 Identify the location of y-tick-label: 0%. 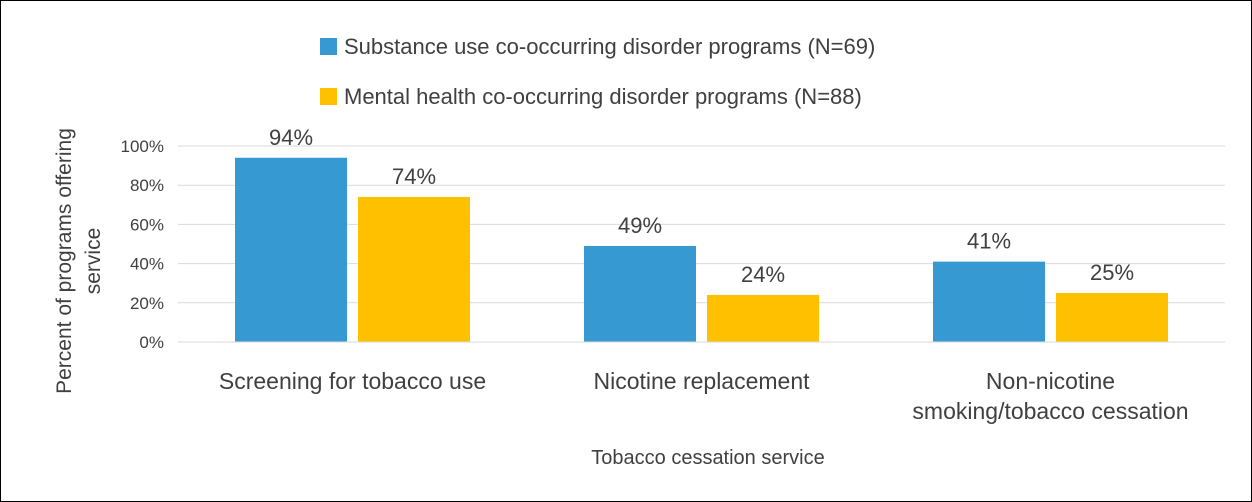
(151, 342).